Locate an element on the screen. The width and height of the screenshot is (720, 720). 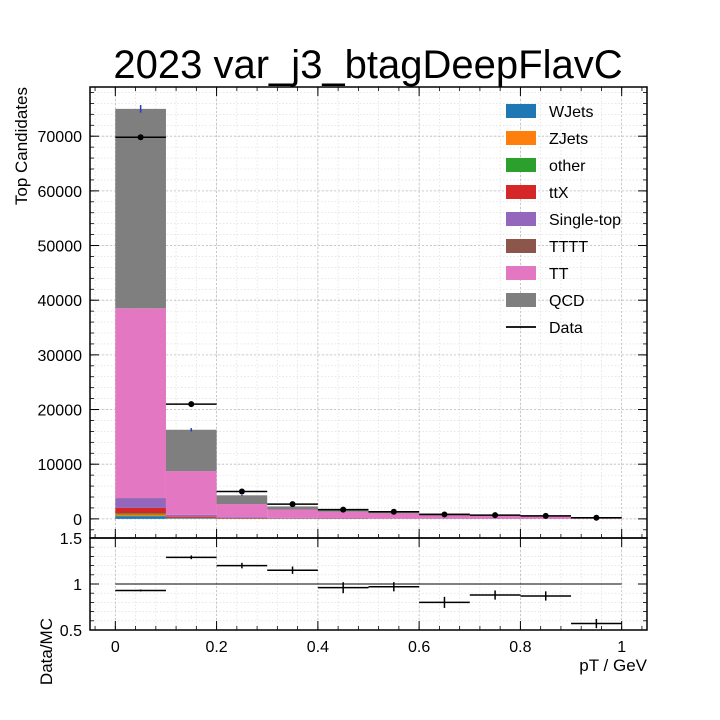
legend-item: WJets is located at coordinates (549, 112).